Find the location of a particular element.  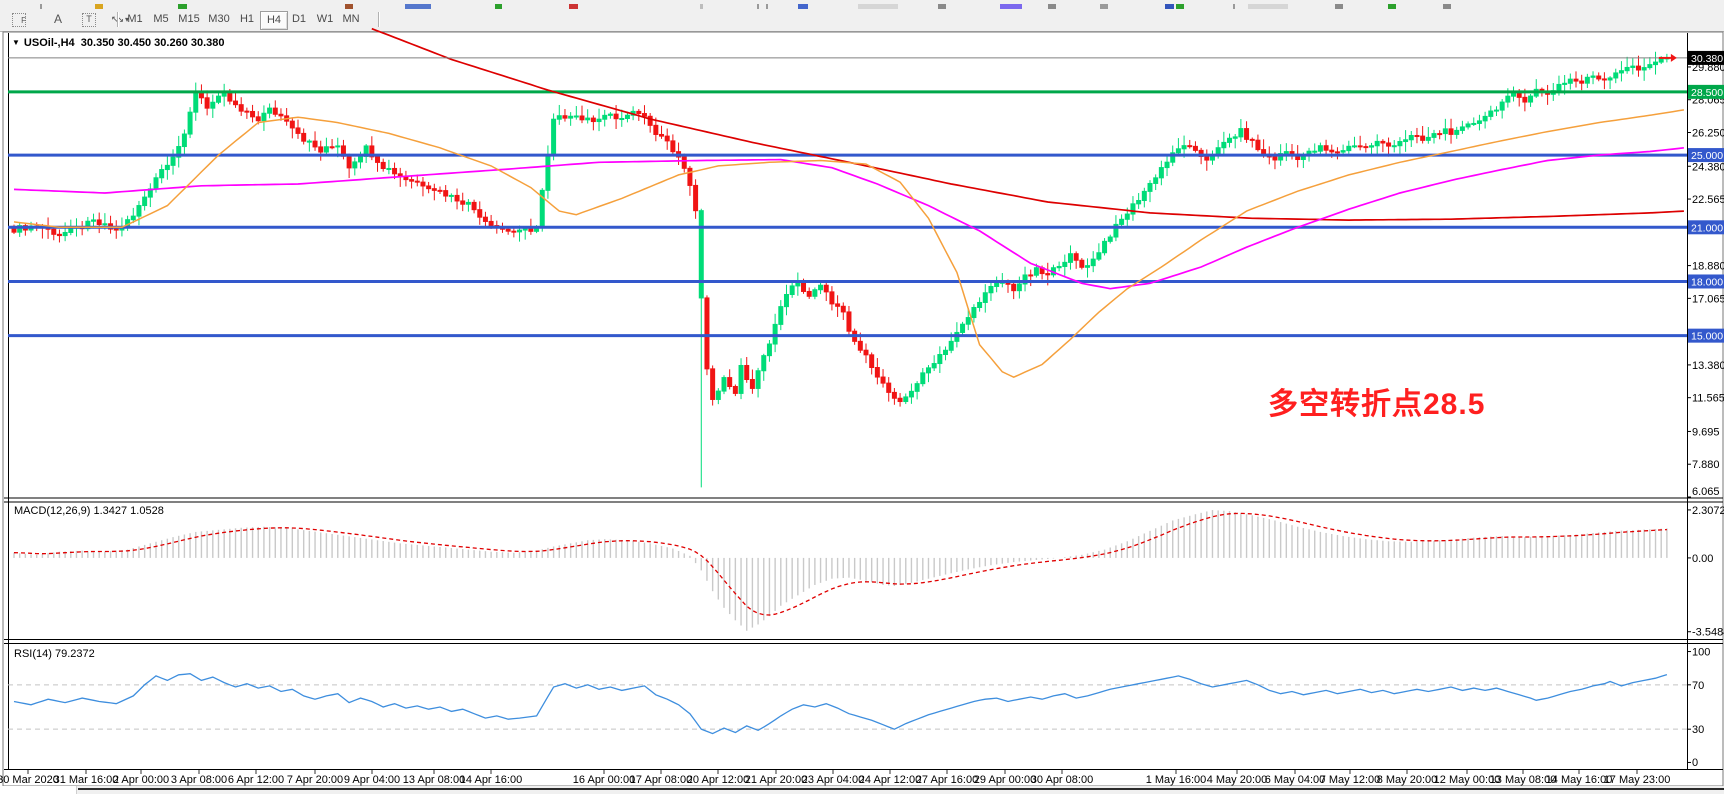

price-badge-label: 25.000 is located at coordinates (1707, 156).